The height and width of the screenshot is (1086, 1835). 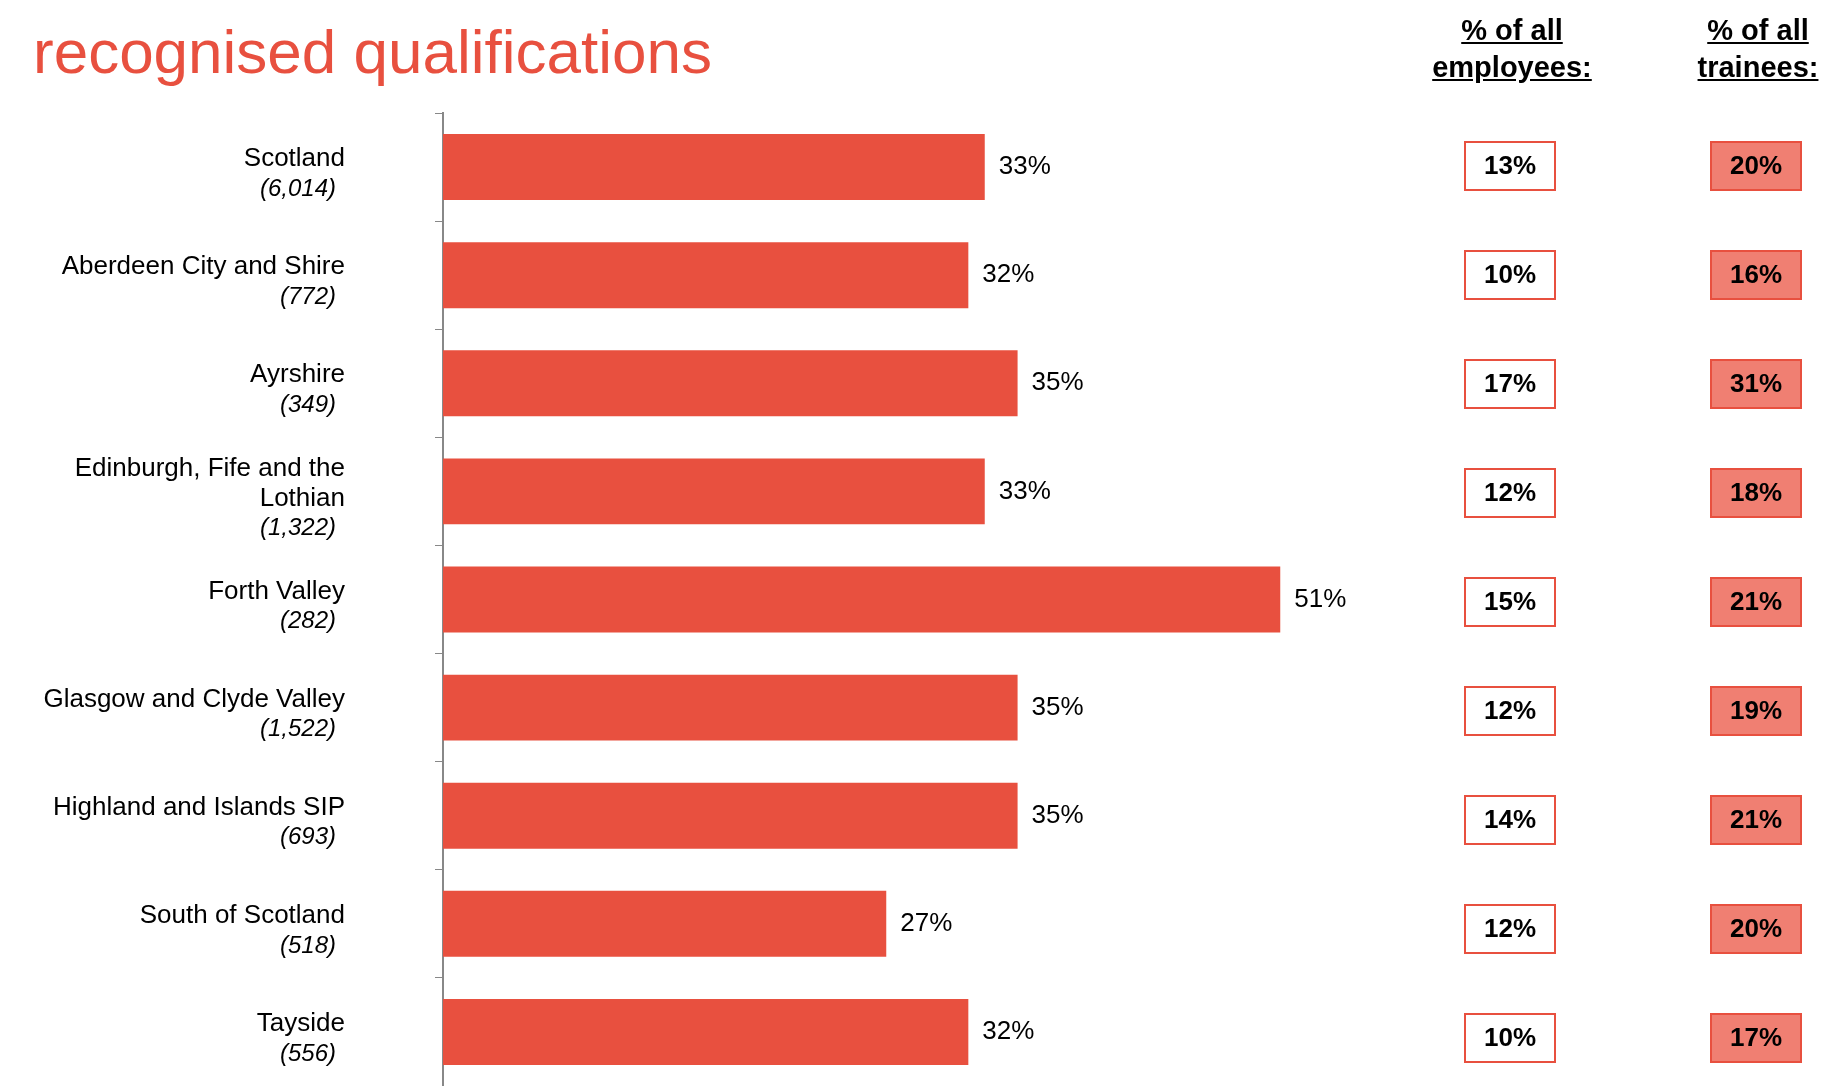 I want to click on y-tick-label: Glasgow and Clyde Valley (1,522), so click(x=194, y=712).